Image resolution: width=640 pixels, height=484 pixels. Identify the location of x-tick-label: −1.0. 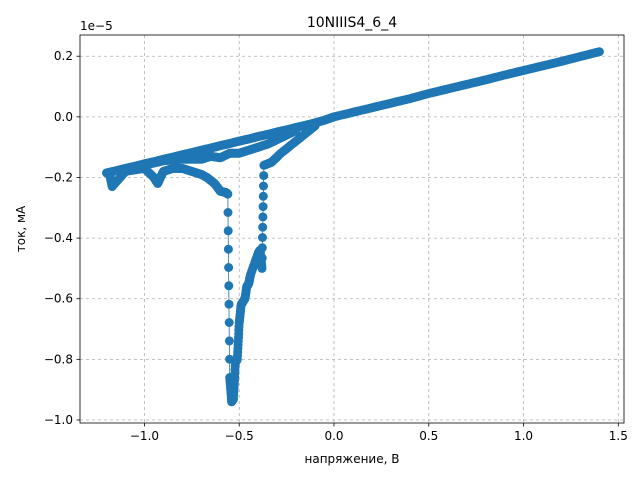
(144, 436).